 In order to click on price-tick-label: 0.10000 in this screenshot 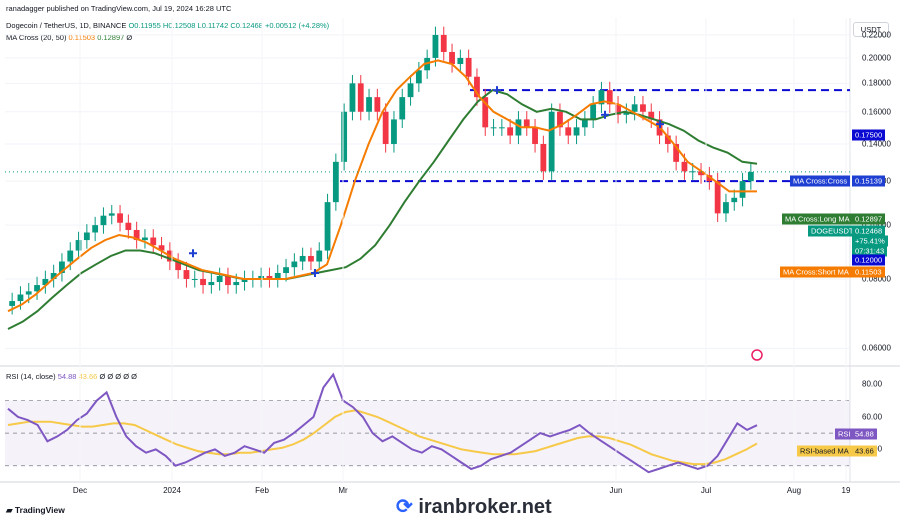, I will do `click(876, 225)`.